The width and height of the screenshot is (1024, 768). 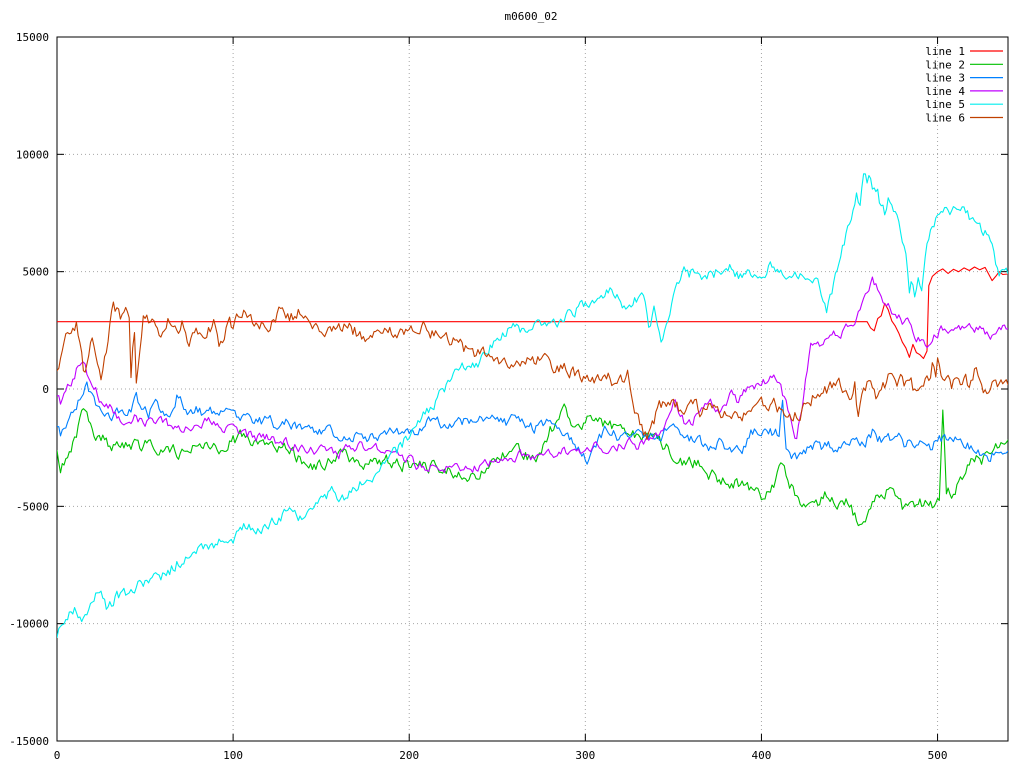 What do you see at coordinates (233, 755) in the screenshot?
I see `x-tick-label: 100` at bounding box center [233, 755].